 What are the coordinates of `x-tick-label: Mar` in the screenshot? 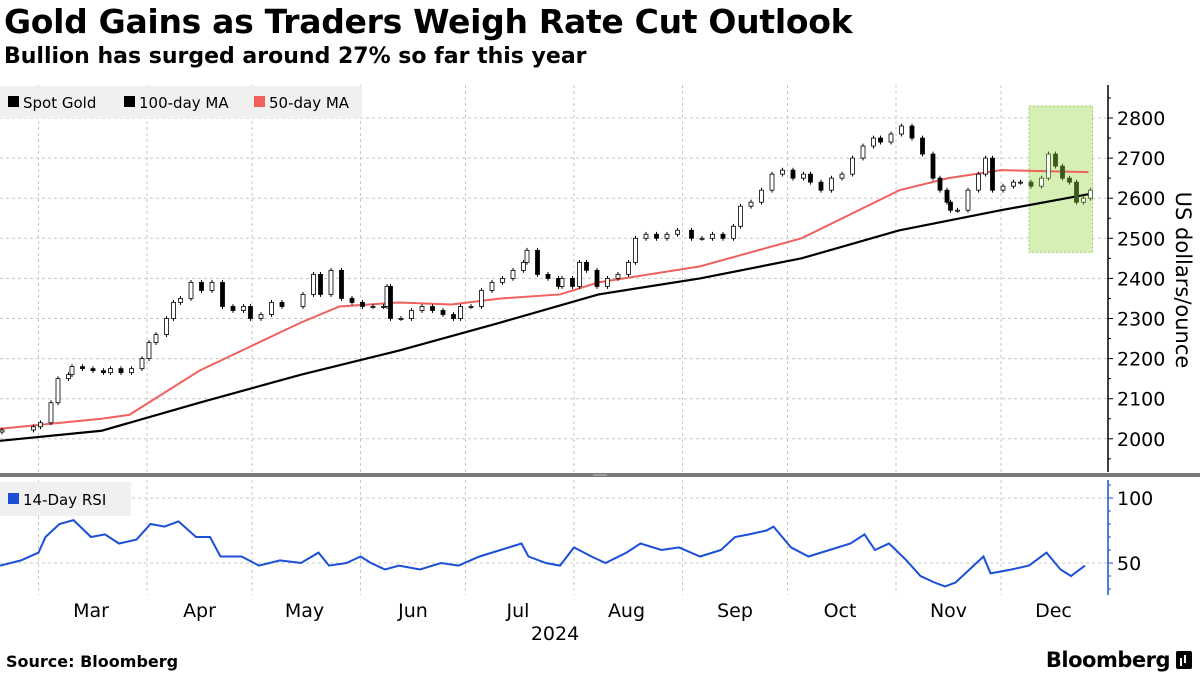 It's located at (91, 611).